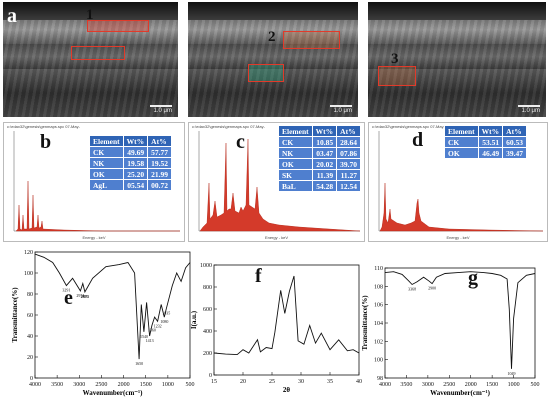 The image size is (550, 409). I want to click on x-tick-label-e: 1000, so click(168, 385).